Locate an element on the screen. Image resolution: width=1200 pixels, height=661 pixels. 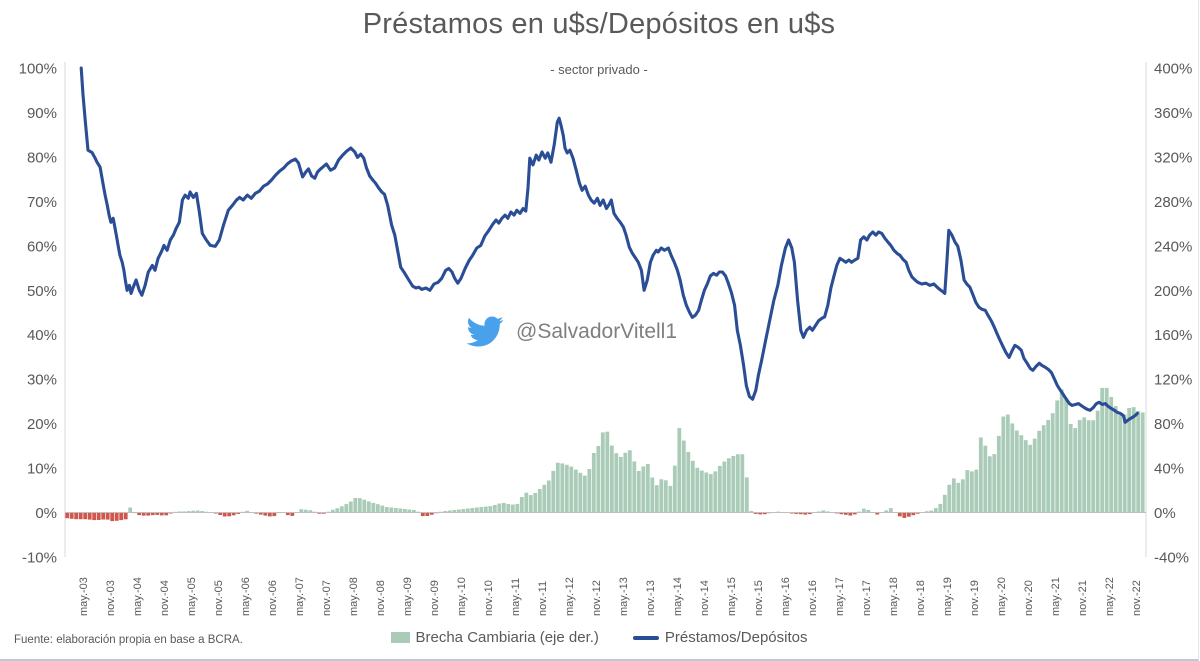
legend-item-prestamos: Préstamos/Depósitos is located at coordinates (719, 637).